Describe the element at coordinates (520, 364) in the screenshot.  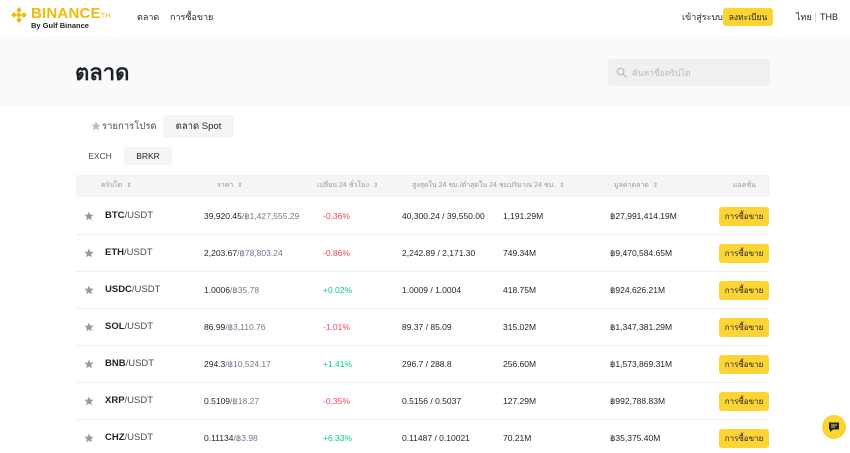
I see `volume-cell: 256.60M` at that location.